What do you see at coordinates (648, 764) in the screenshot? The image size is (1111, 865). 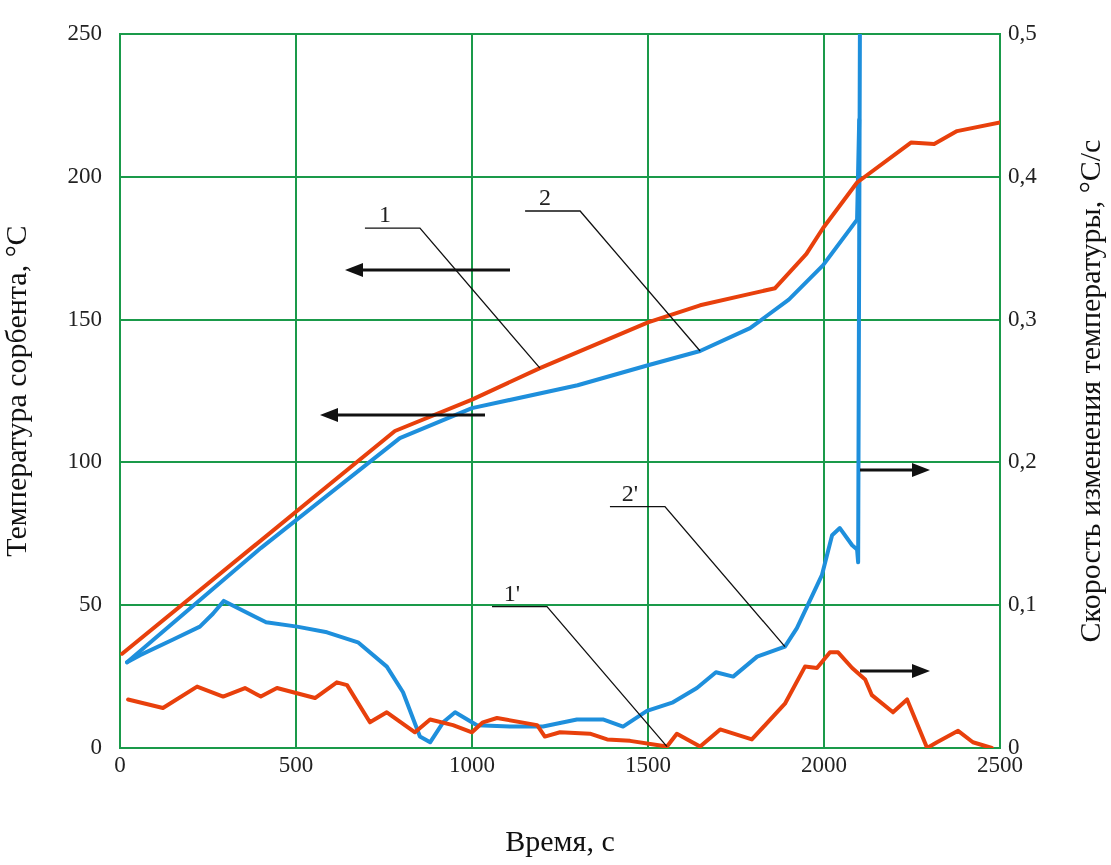 I see `x-tick-label: 1500` at bounding box center [648, 764].